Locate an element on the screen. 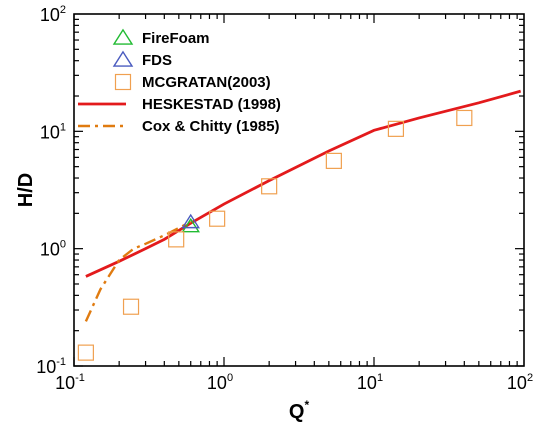 This screenshot has height=436, width=550. x-tick-label: 10⁻¹ is located at coordinates (70, 382).